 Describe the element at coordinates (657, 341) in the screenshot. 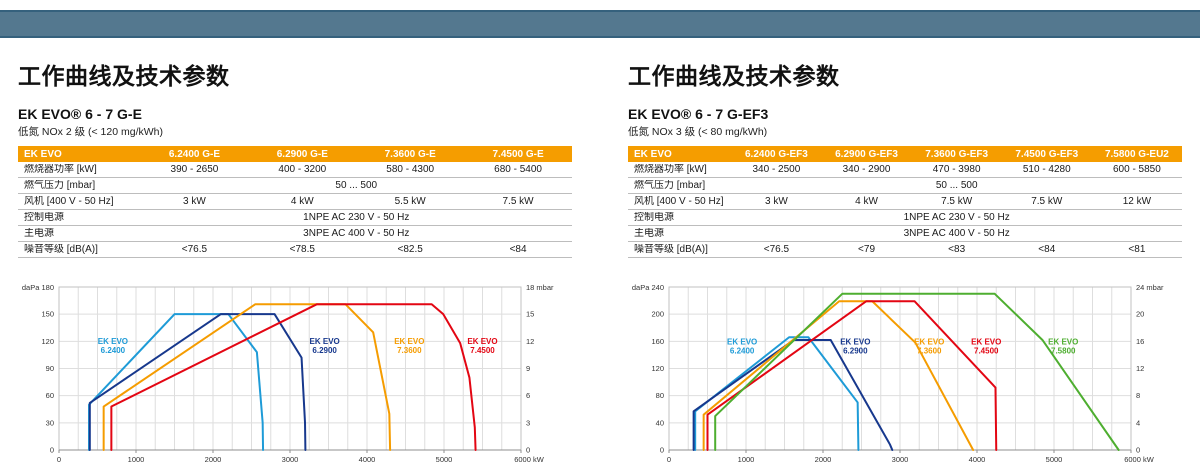

I see `svg-text: 160` at that location.